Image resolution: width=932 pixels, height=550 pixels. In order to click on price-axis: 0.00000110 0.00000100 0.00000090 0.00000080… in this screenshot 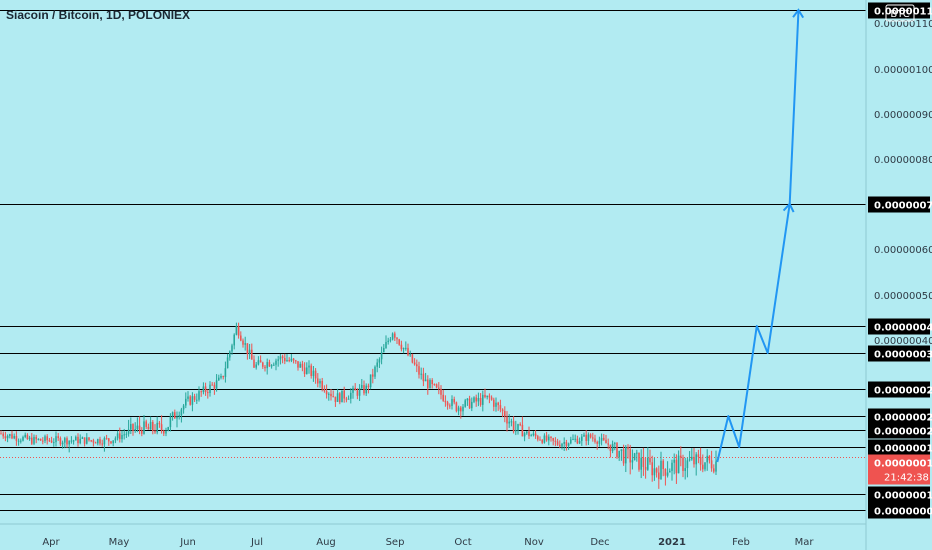, I will do `click(903, 183)`.